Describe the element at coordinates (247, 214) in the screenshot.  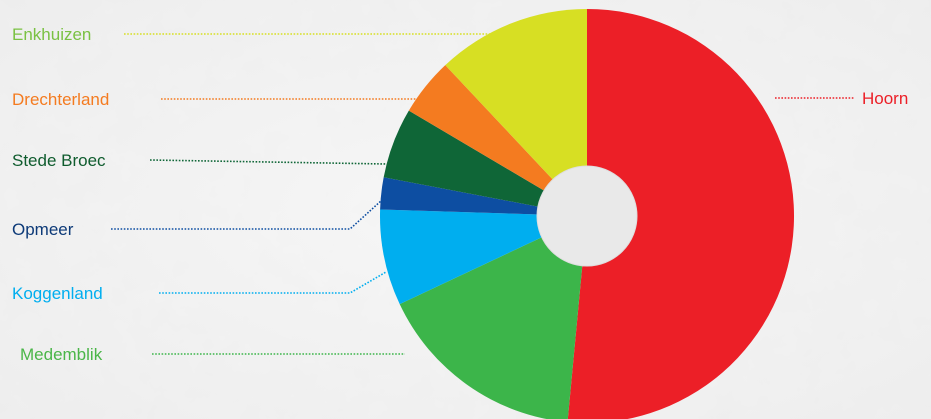
I see `leader-line-opmeer` at that location.